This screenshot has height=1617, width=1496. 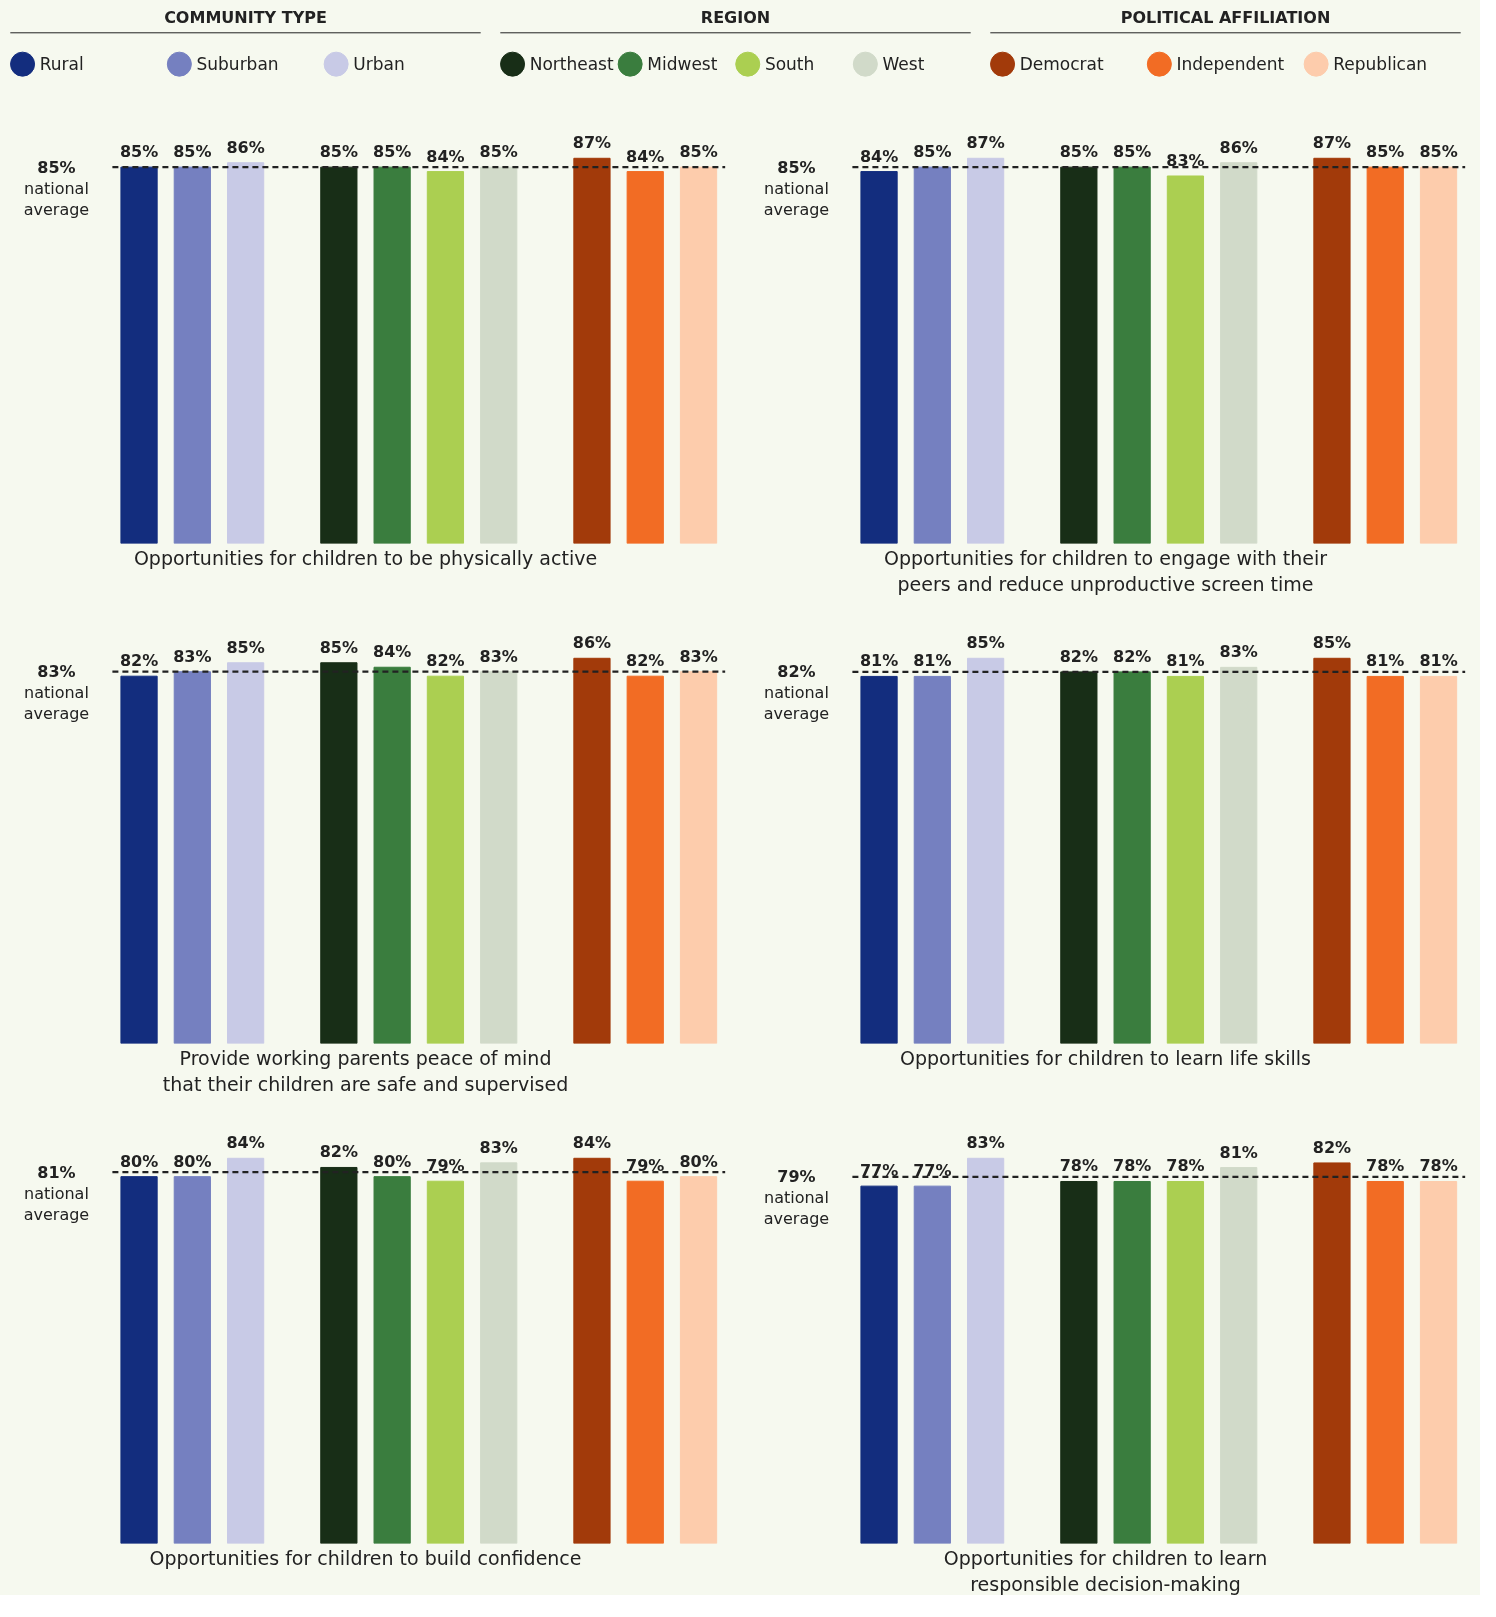 What do you see at coordinates (379, 64) in the screenshot?
I see `legend-label: Urban` at bounding box center [379, 64].